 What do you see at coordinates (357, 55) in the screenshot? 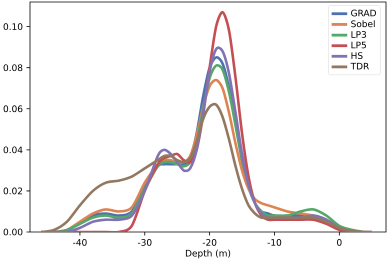
I see `legend-label: HS` at bounding box center [357, 55].